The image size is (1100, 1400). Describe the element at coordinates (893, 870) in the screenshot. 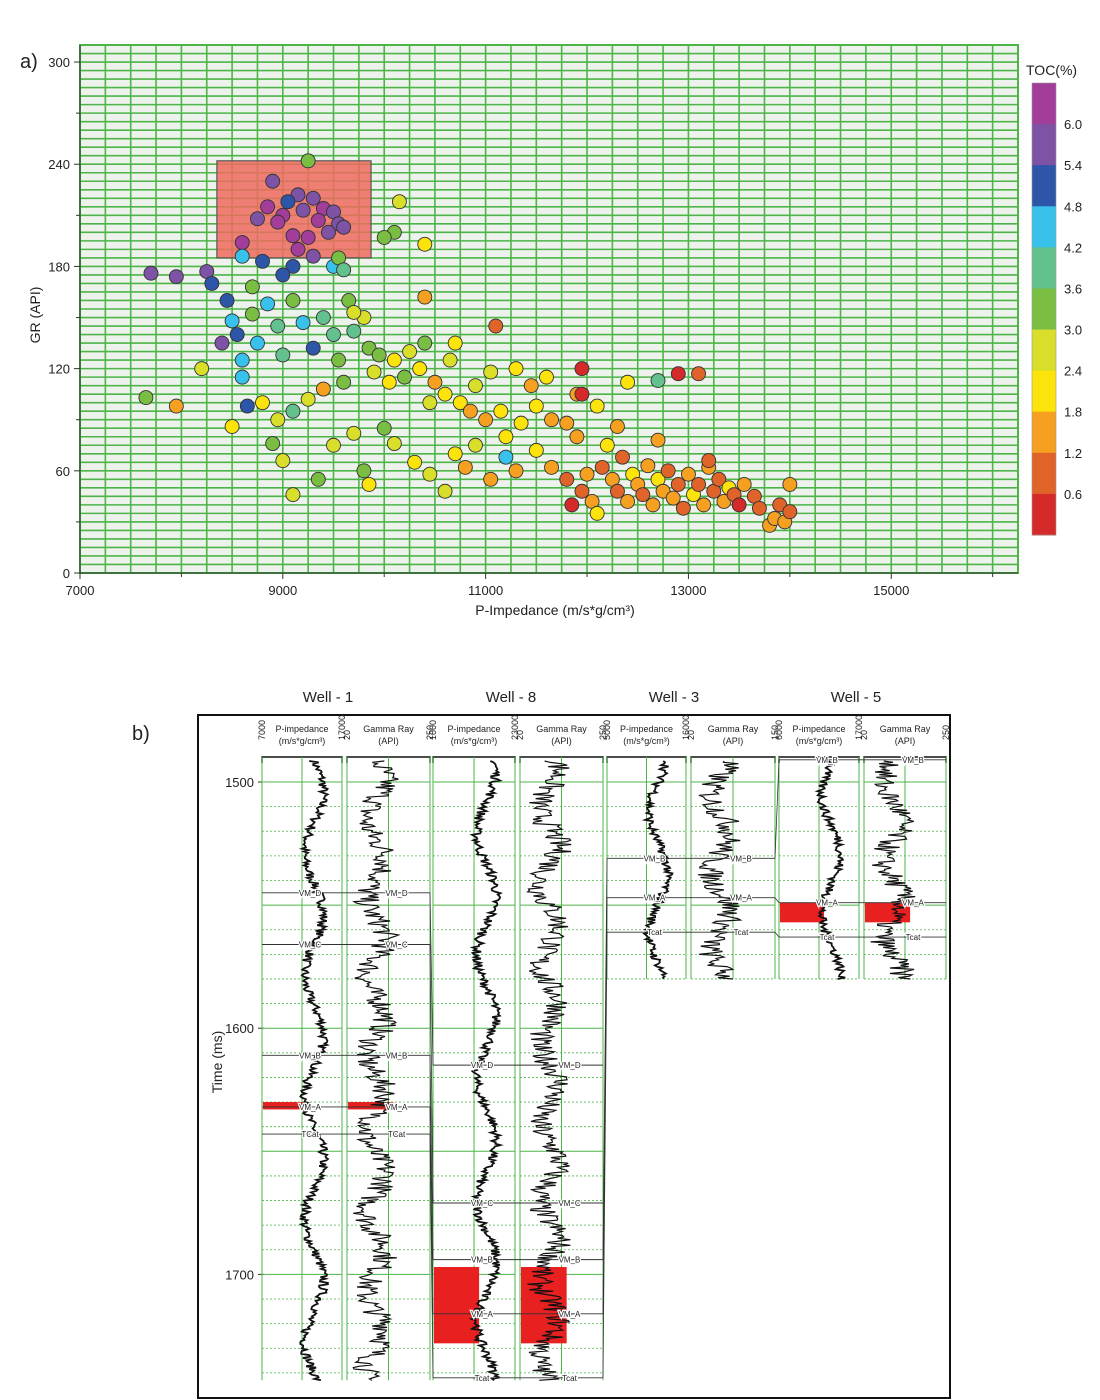

I see `gamma-ray-curve` at that location.